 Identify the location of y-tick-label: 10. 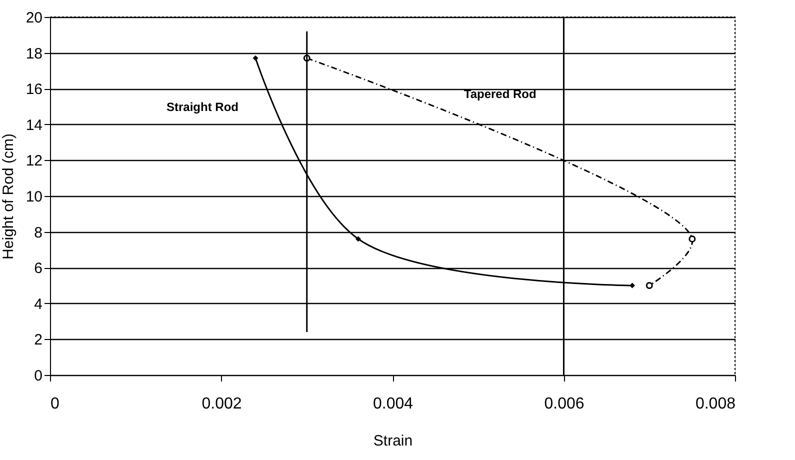
(34, 197).